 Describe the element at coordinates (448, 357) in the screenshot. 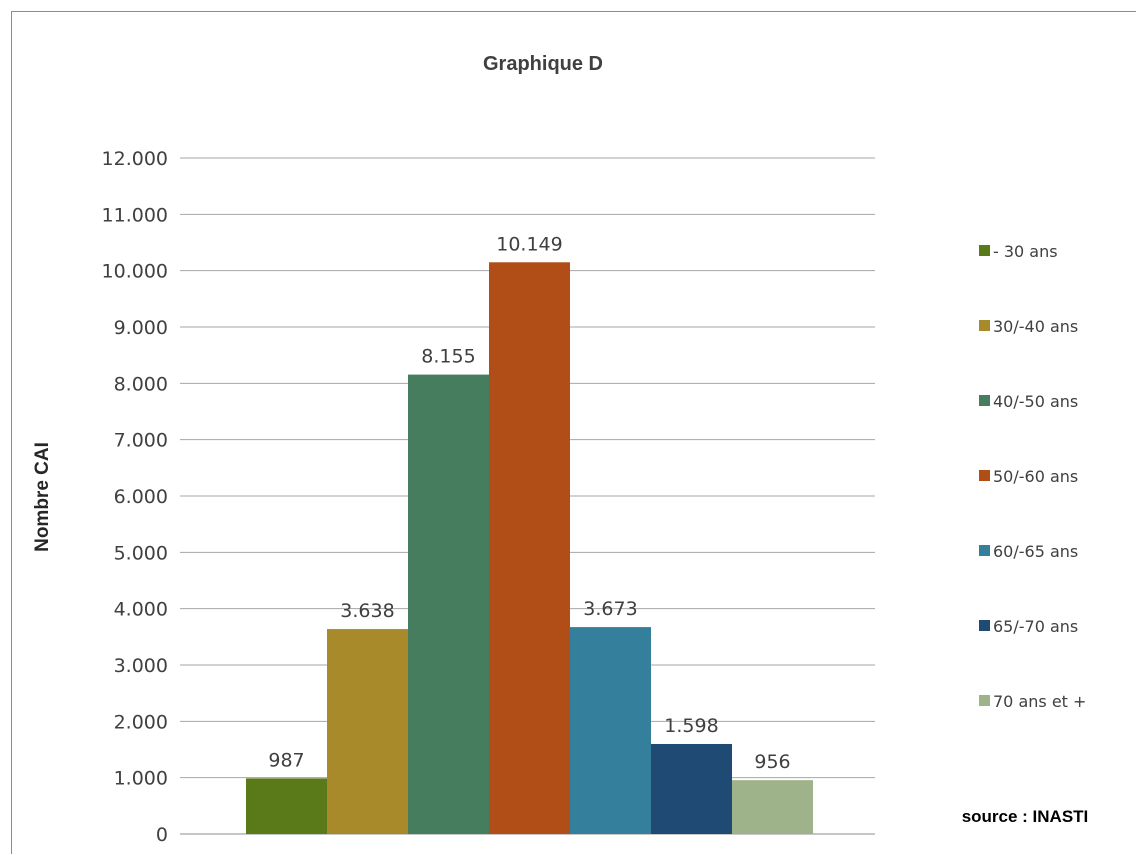

I see `data-label: 8.155` at that location.